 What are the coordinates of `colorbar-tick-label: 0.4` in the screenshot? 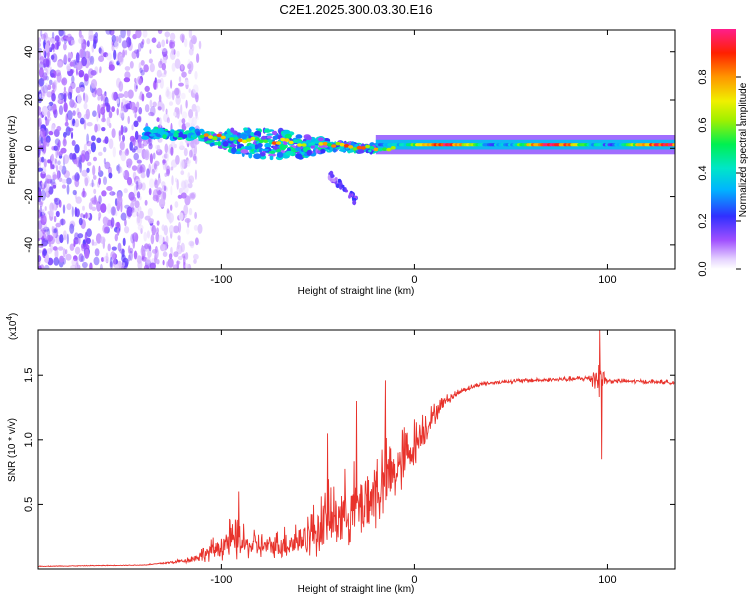 It's located at (703, 172).